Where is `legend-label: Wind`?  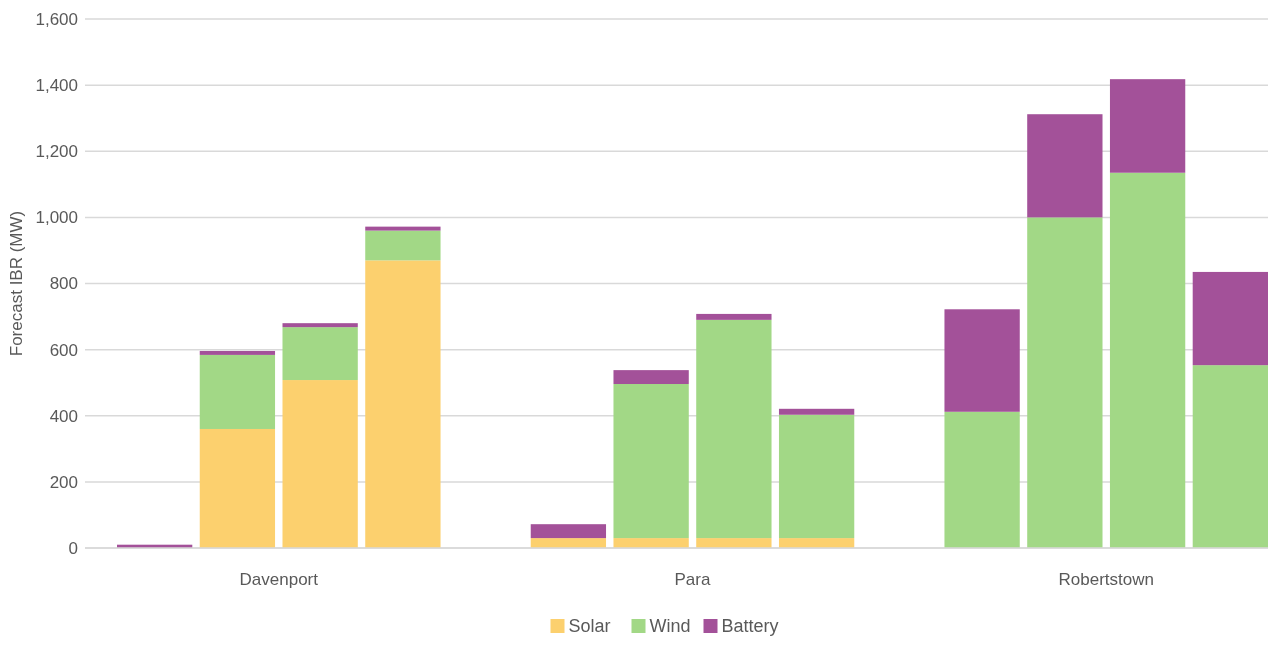 legend-label: Wind is located at coordinates (670, 626).